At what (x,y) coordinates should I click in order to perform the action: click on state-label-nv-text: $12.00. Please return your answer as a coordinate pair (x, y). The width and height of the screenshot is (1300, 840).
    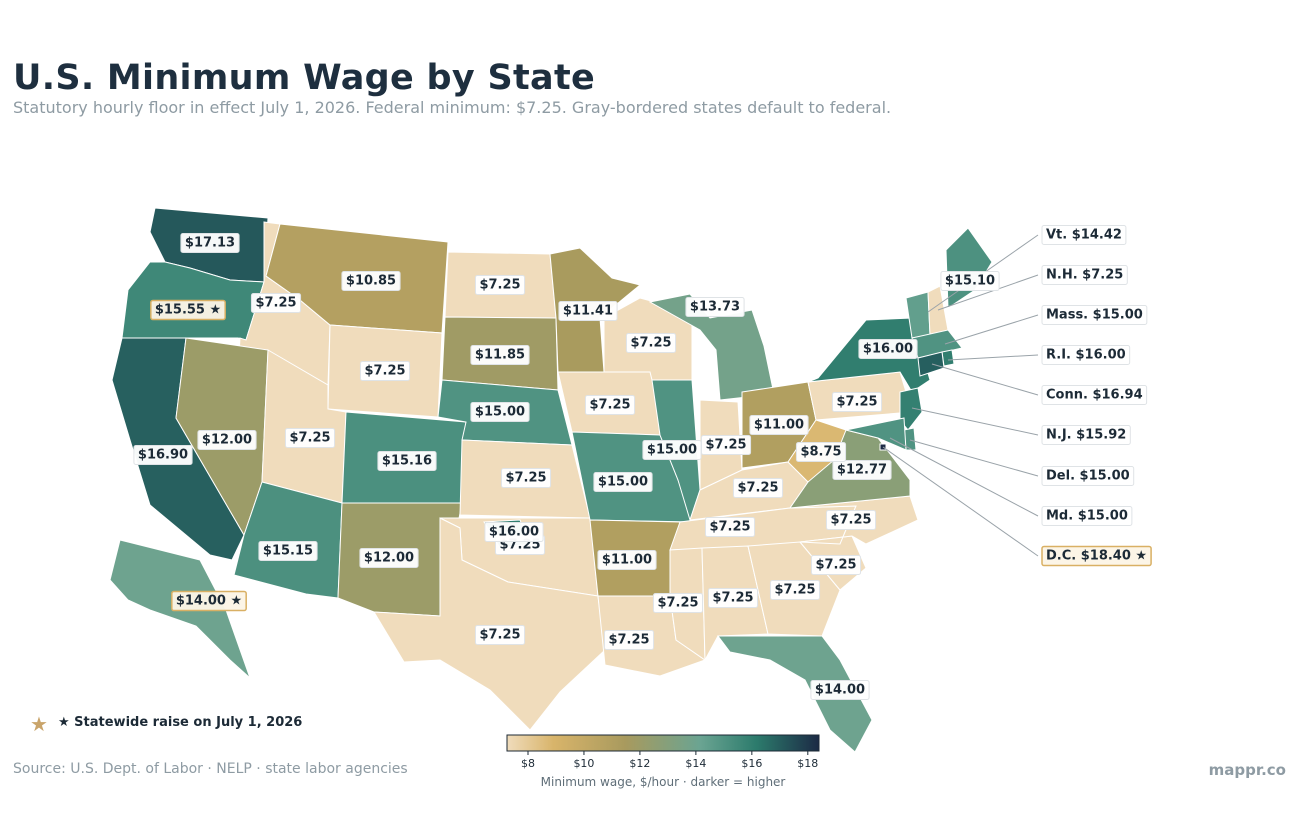
    Looking at the image, I should click on (227, 440).